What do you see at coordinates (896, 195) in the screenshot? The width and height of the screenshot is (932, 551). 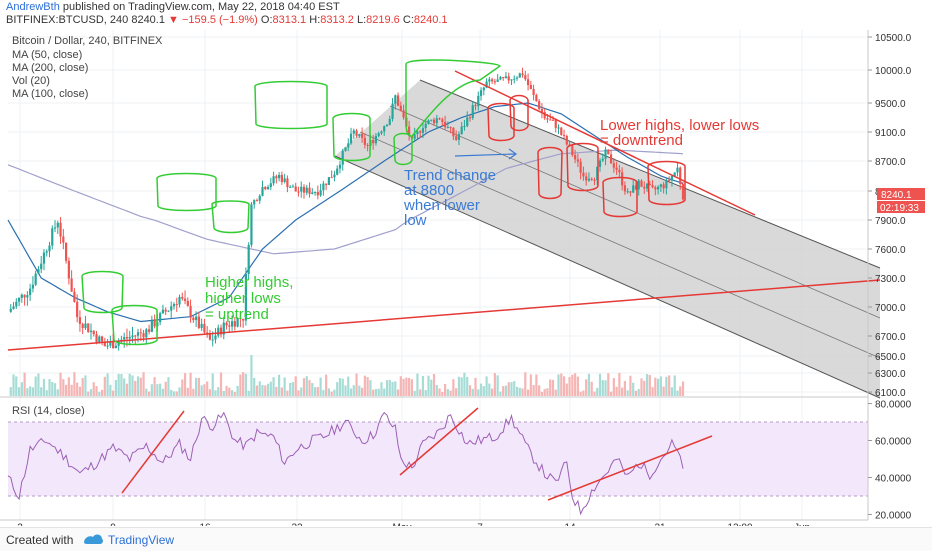 I see `last-price-badge-text: 8240.1` at bounding box center [896, 195].